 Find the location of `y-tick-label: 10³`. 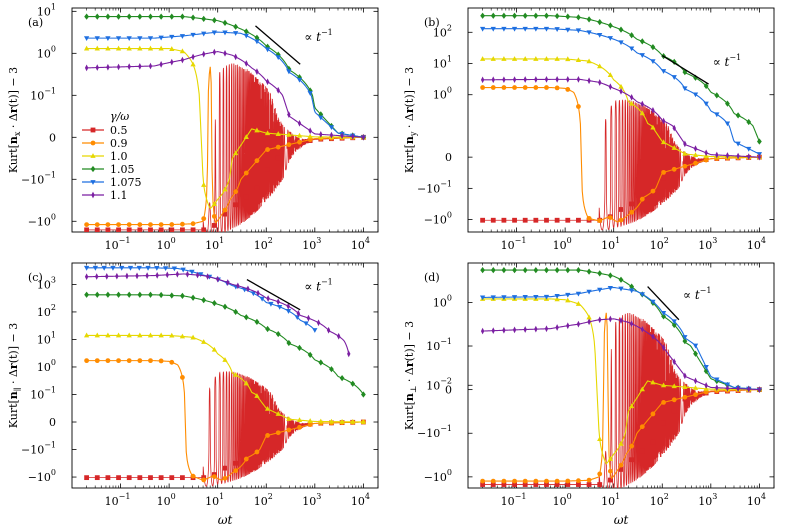

y-tick-label: 10³ is located at coordinates (46, 283).